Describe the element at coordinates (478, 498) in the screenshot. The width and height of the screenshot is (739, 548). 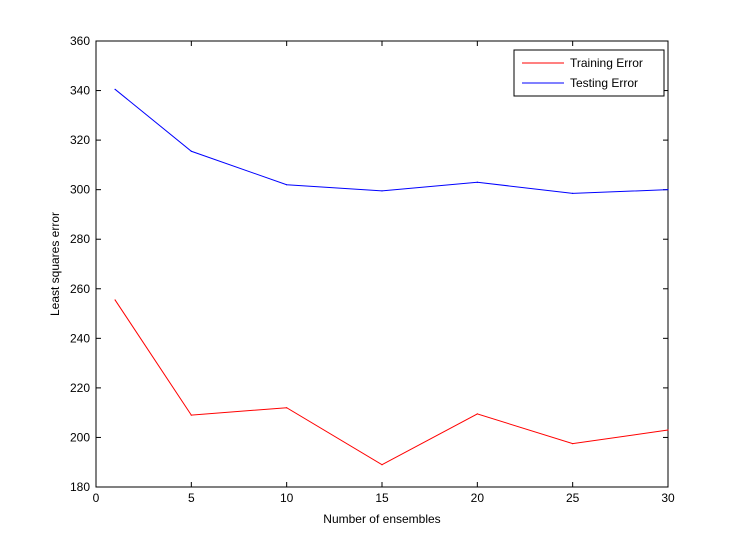
I see `x-tick-label: 20` at that location.